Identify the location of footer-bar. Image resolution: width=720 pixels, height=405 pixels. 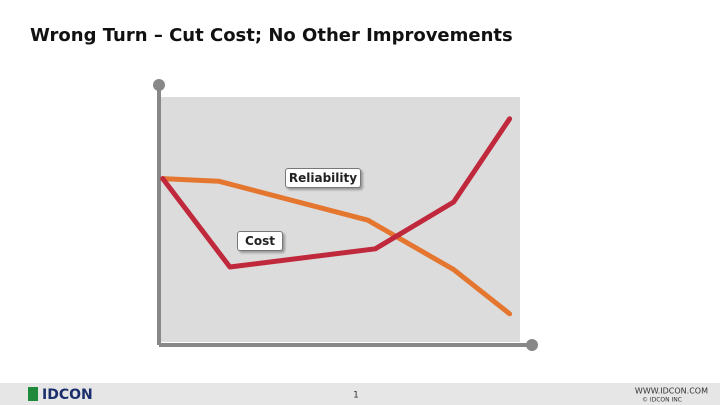
(360, 394).